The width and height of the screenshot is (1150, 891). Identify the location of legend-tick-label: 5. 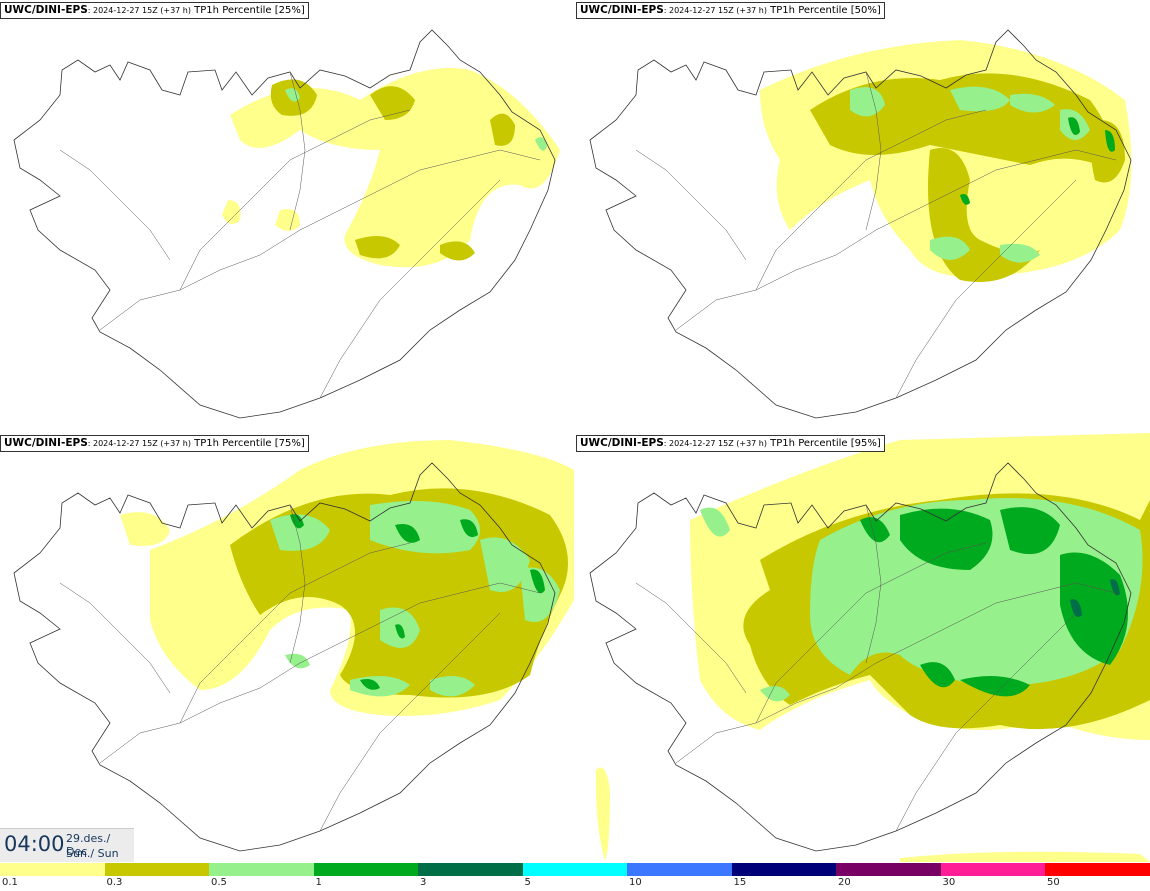
(527, 882).